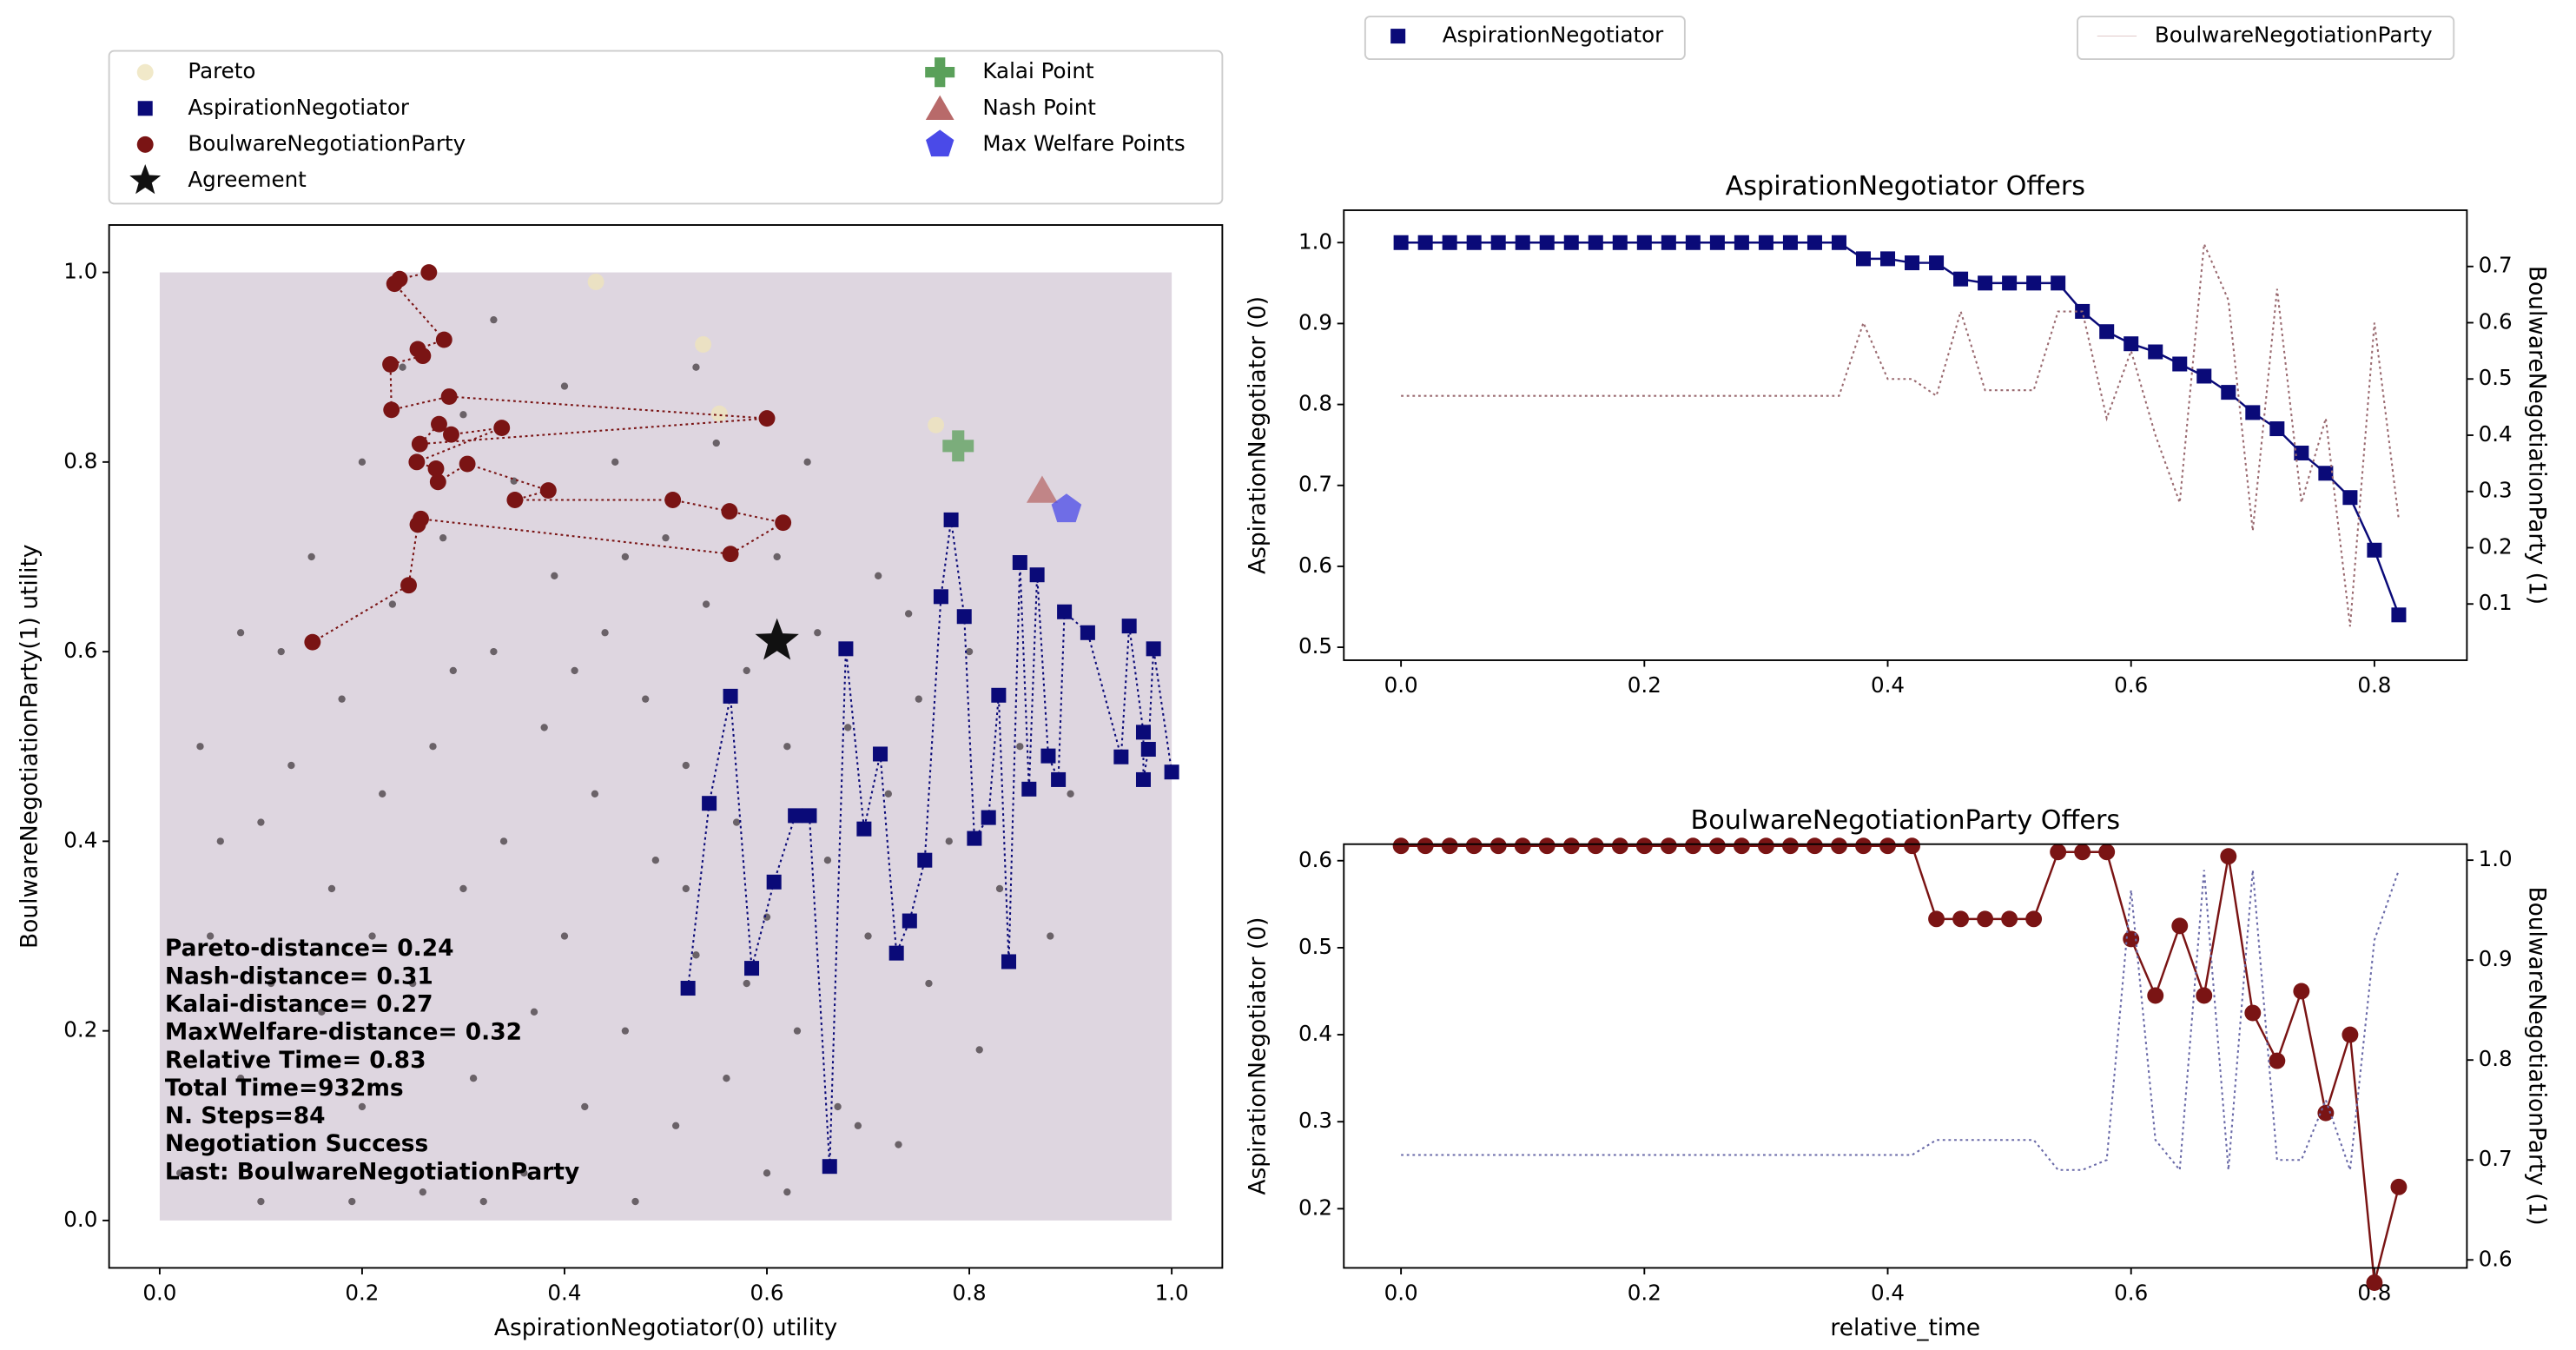 The height and width of the screenshot is (1350, 2576). I want to click on annotation: Nash-distance= 0.31, so click(299, 976).